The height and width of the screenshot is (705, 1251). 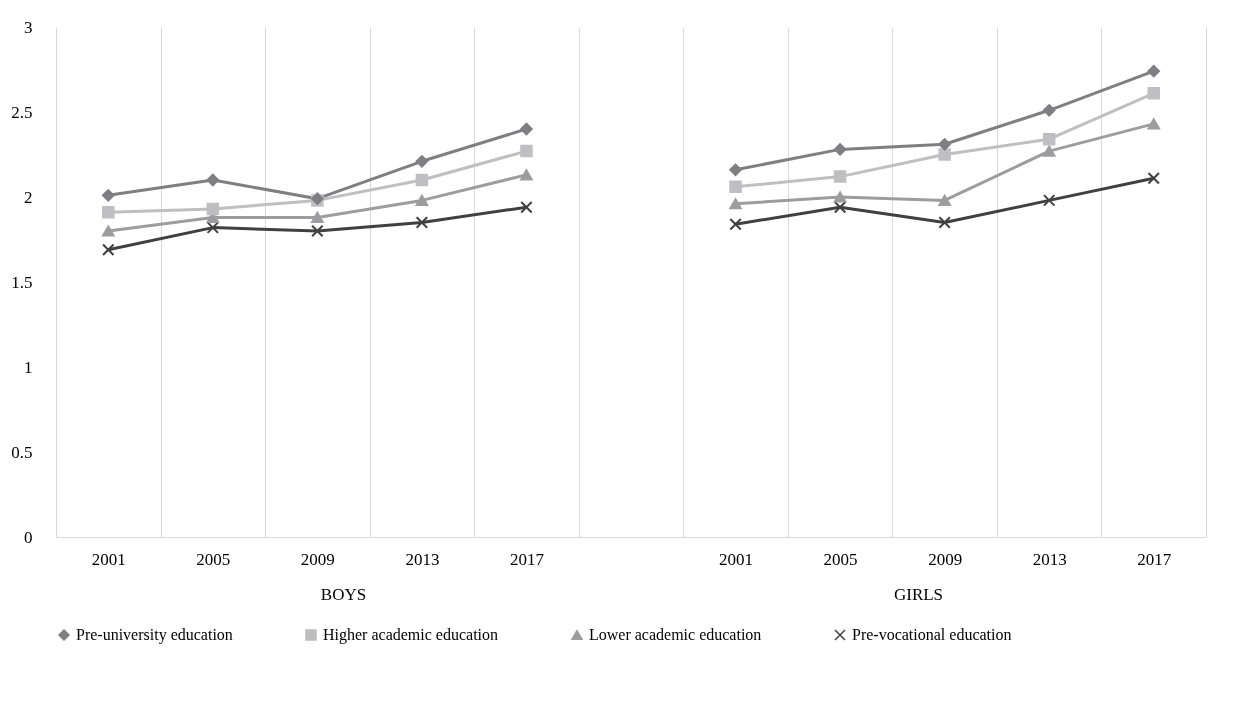 I want to click on y-tick-label: 2.5, so click(x=22, y=112).